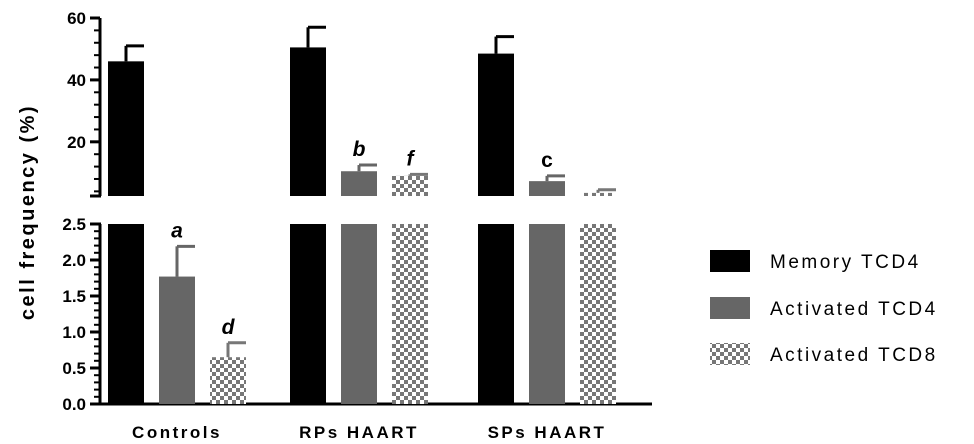 The height and width of the screenshot is (444, 974). I want to click on bar-memory-tcd4-rps-haart, so click(308, 122).